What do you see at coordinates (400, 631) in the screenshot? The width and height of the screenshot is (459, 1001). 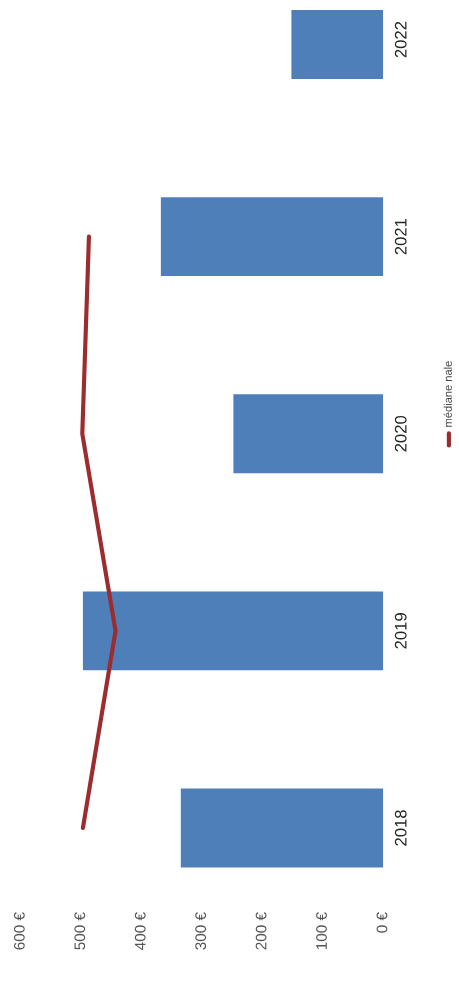 I see `y-tick-label: 2019` at bounding box center [400, 631].